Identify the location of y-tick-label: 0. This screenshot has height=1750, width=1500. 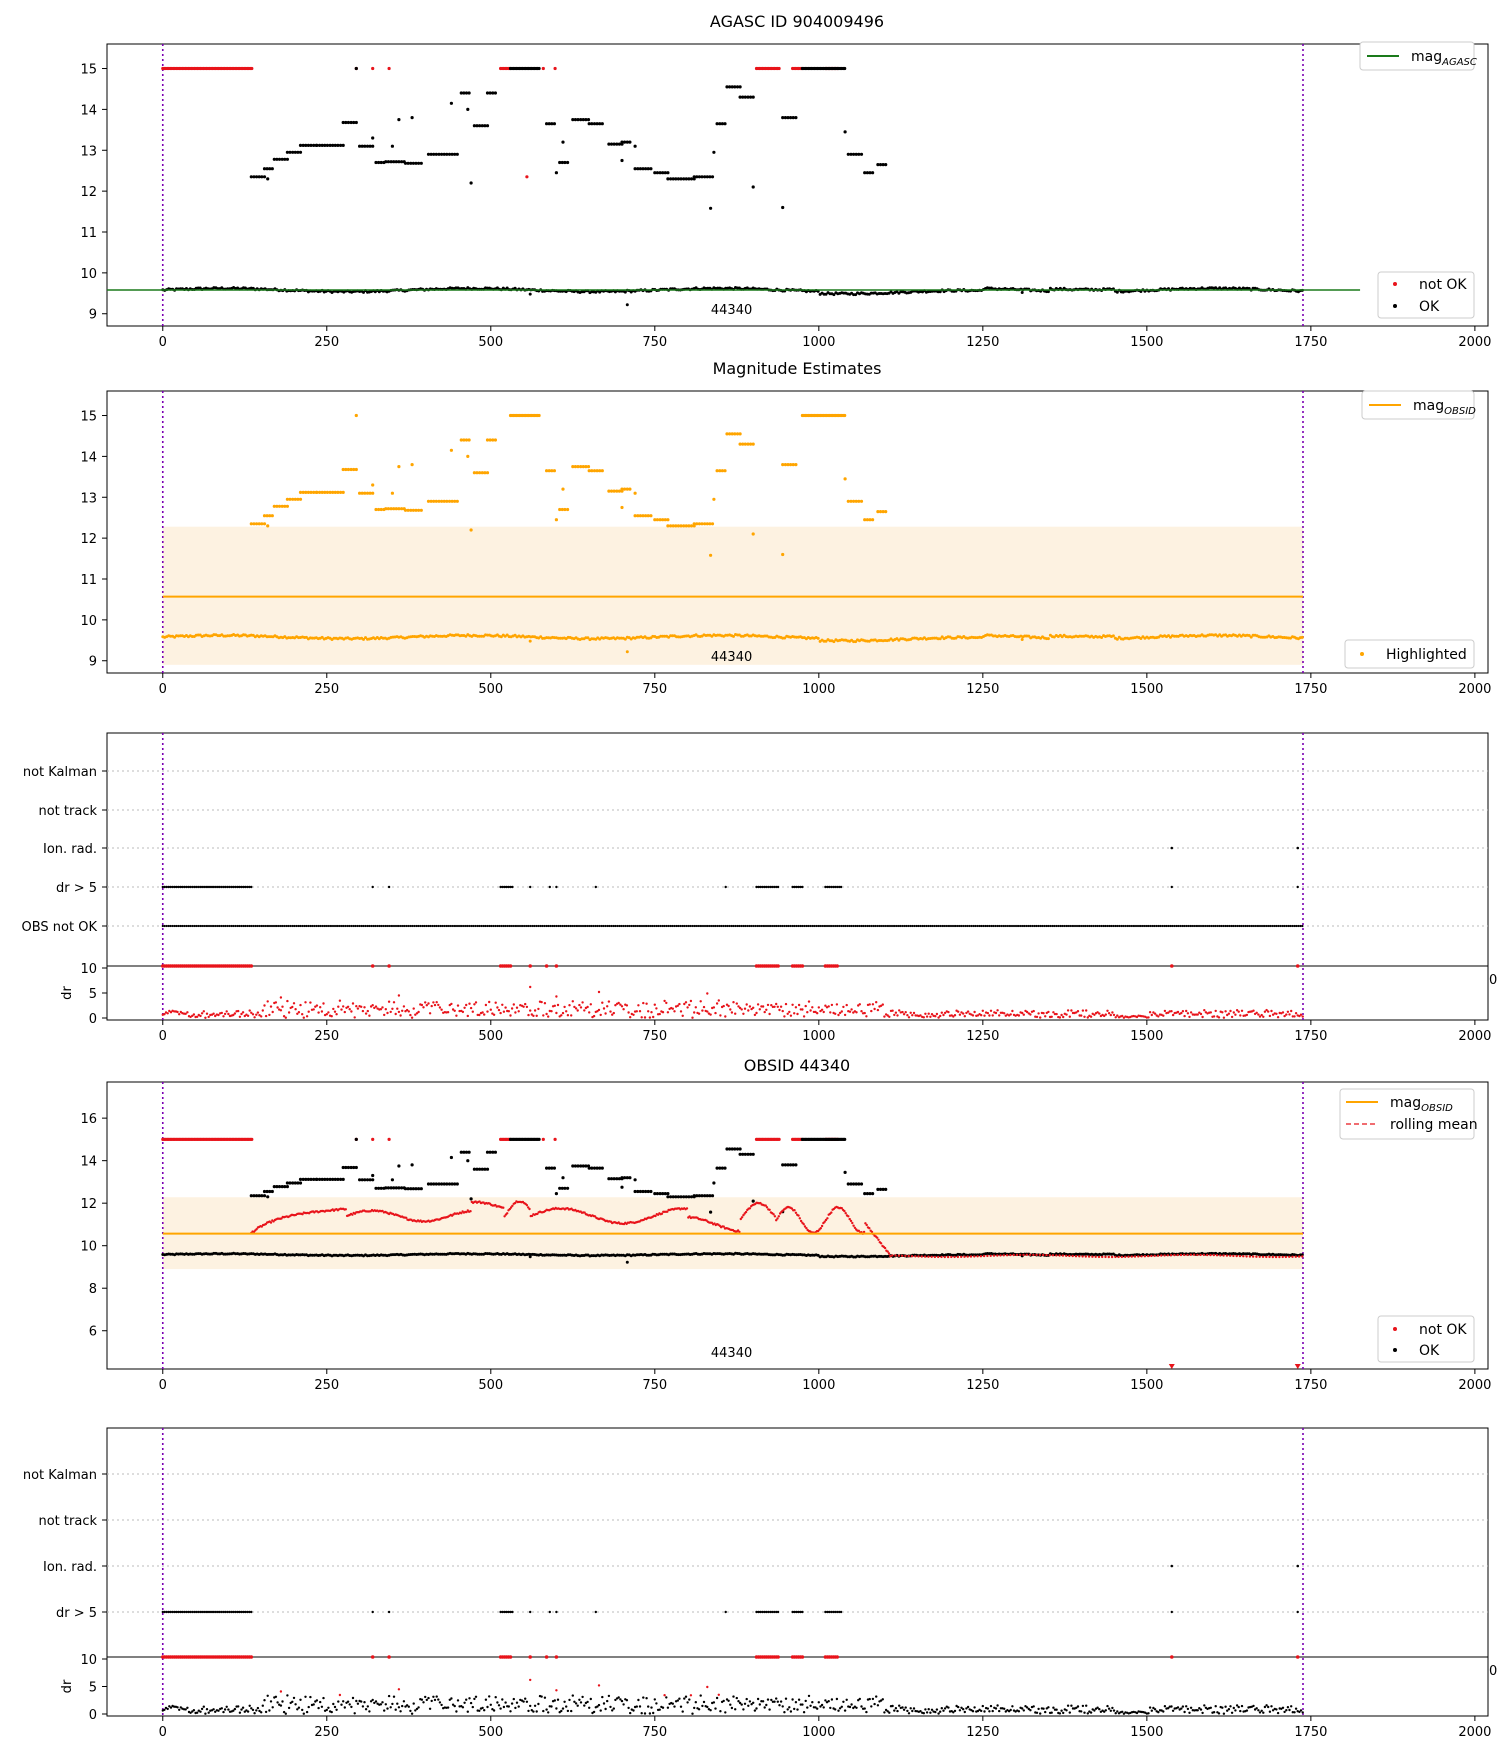
(93, 1019).